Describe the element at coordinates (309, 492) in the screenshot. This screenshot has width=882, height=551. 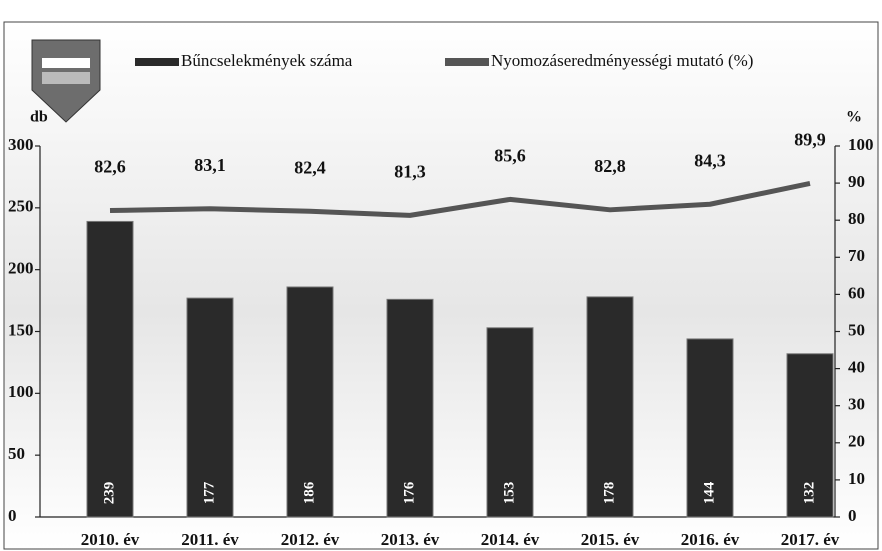
I see `bar-value-label: 186` at that location.